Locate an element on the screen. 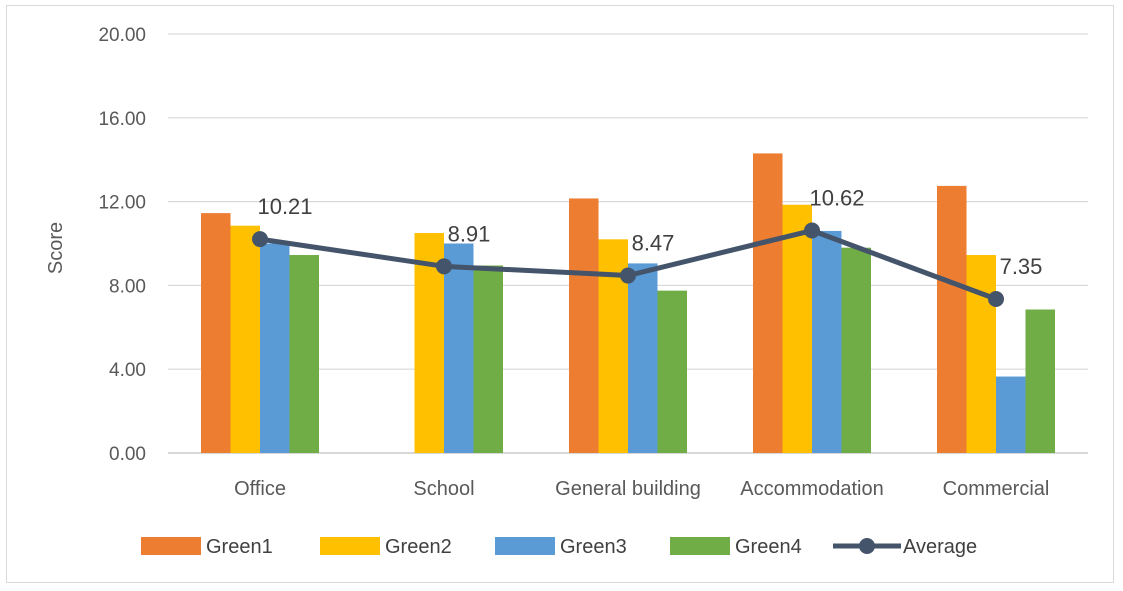 The image size is (1123, 591). x-category-label: Commercial is located at coordinates (996, 489).